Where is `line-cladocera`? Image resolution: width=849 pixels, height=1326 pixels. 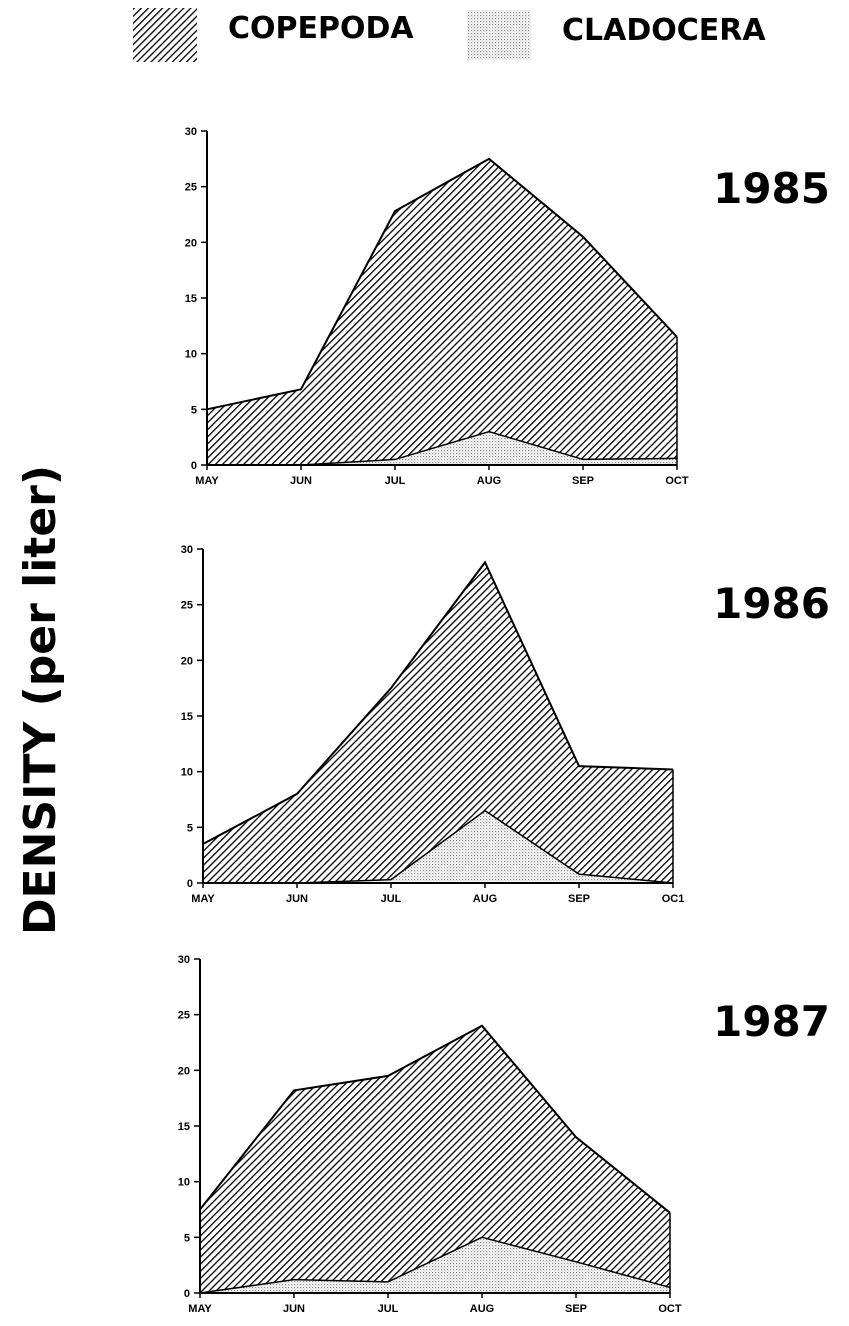
line-cladocera is located at coordinates (435, 1265).